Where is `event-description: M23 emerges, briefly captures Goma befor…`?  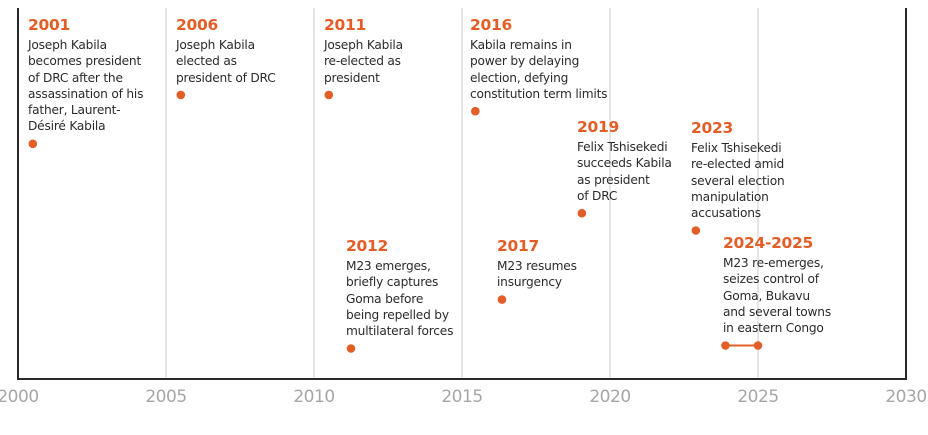
event-description: M23 emerges, briefly captures Goma befor… is located at coordinates (400, 299).